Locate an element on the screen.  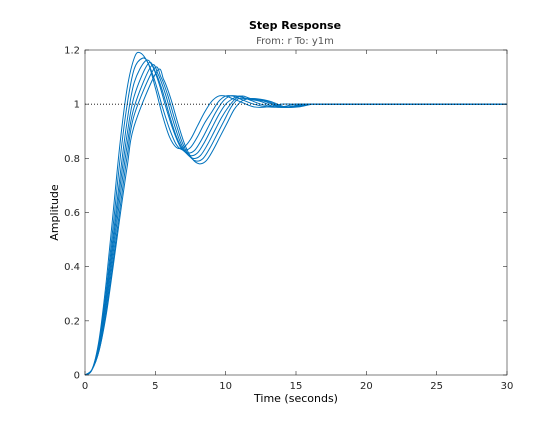
y-tick-label: 1.2 is located at coordinates (72, 51).